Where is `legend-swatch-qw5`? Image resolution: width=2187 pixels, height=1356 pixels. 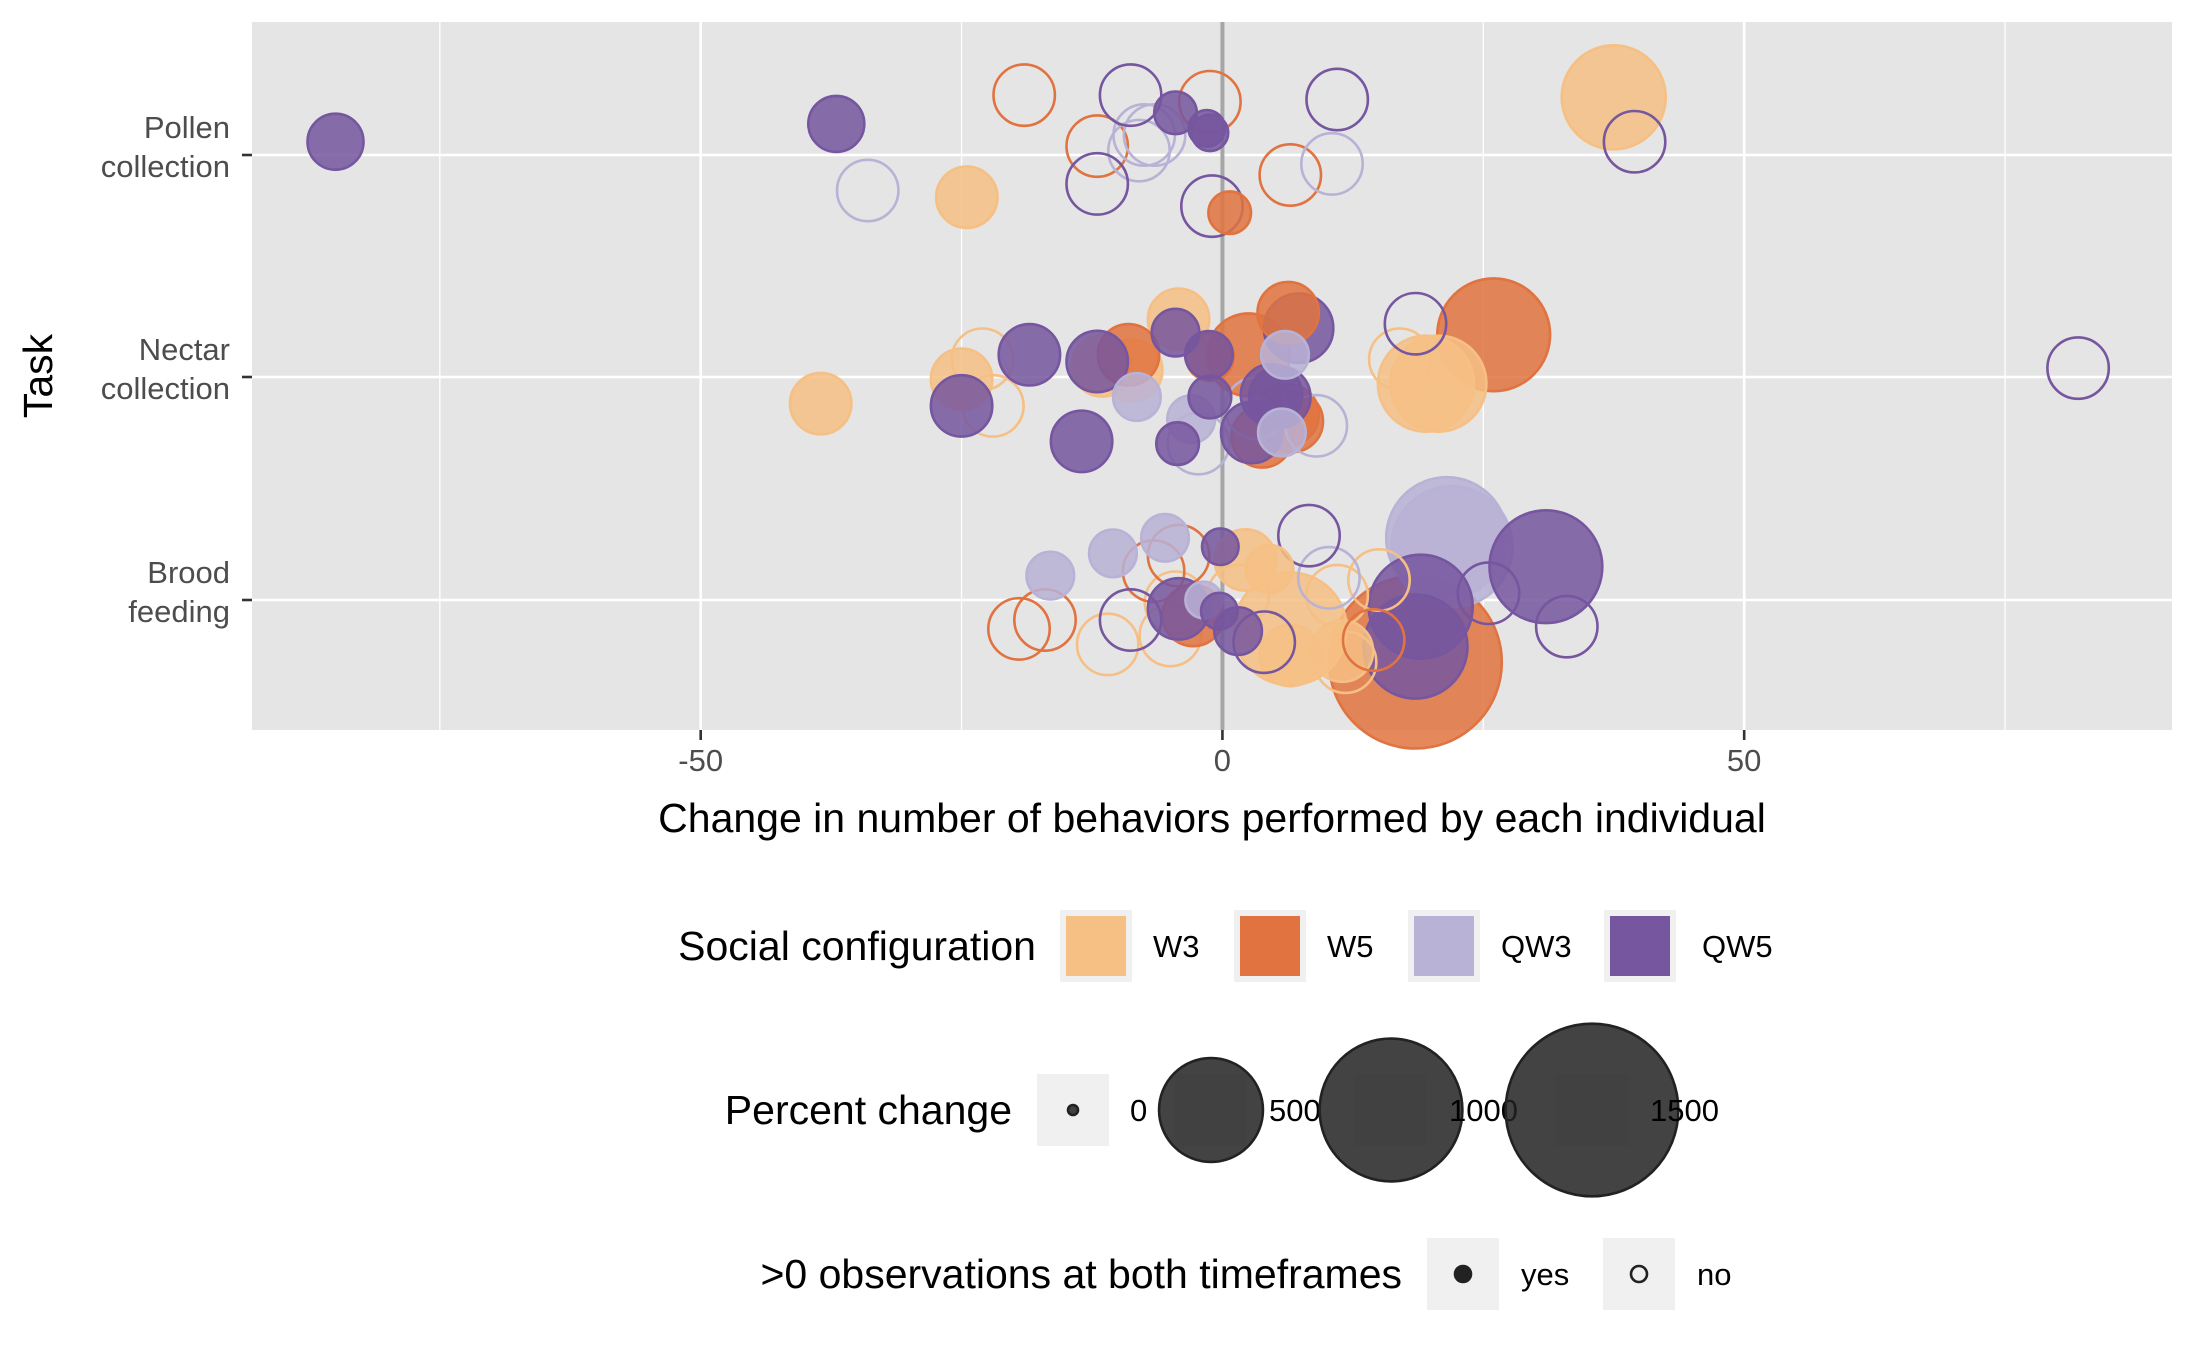
legend-swatch-qw5 is located at coordinates (1640, 946).